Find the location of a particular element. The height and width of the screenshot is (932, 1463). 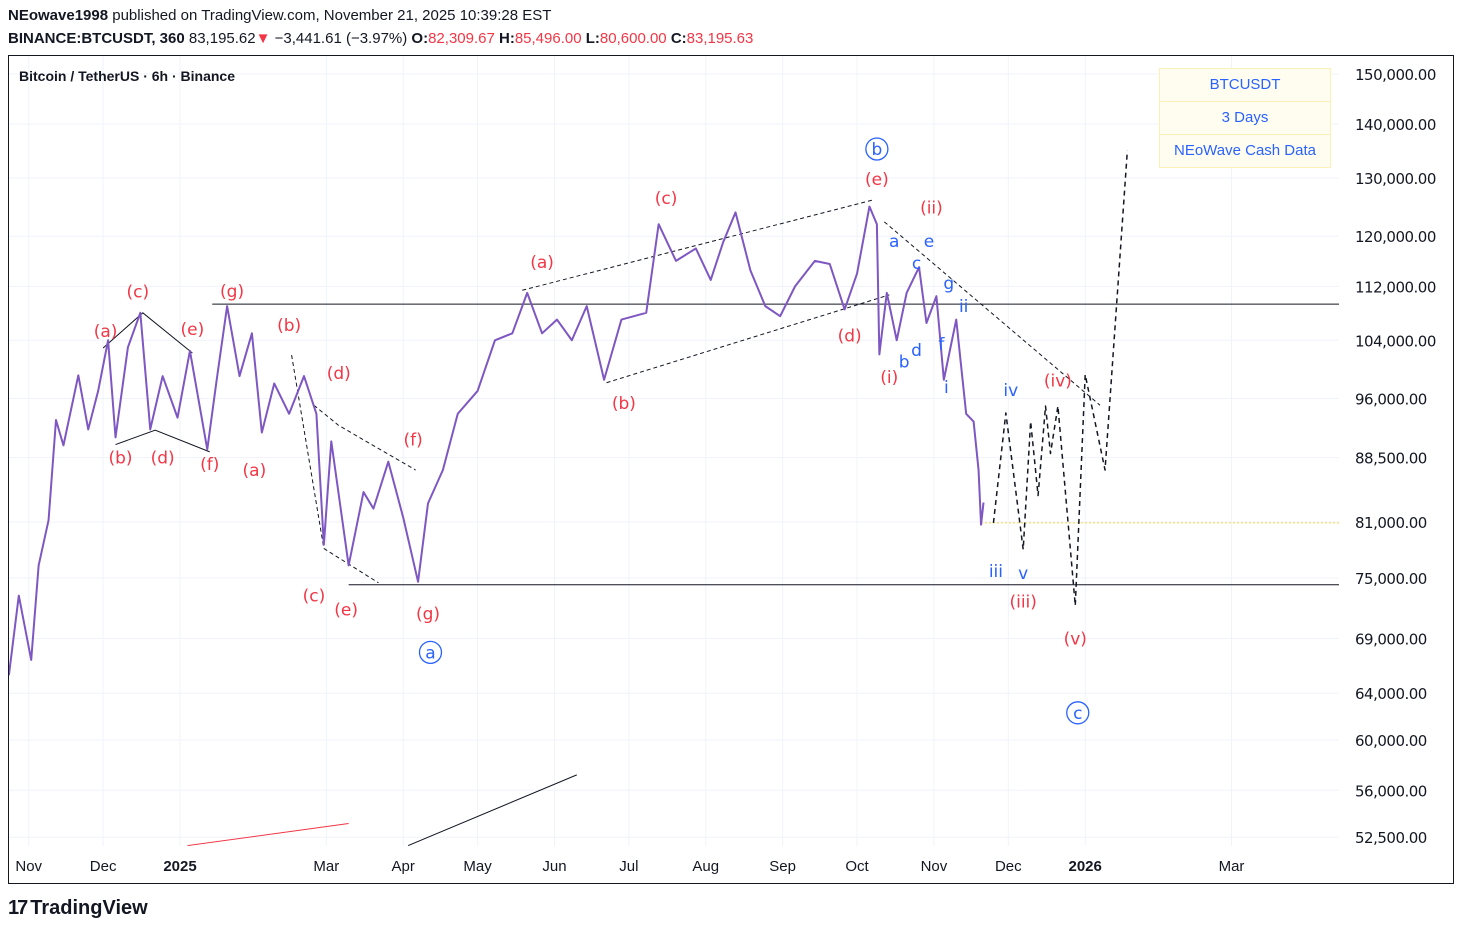

projection-path is located at coordinates (1060, 378).